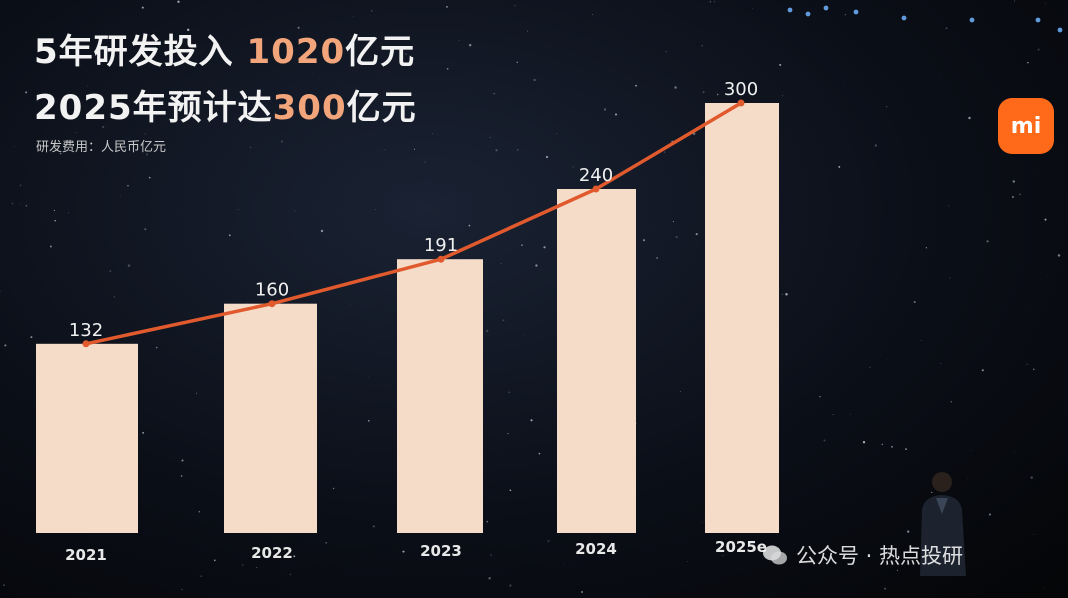 The height and width of the screenshot is (598, 1068). Describe the element at coordinates (272, 290) in the screenshot. I see `data-label-2022: 160` at that location.